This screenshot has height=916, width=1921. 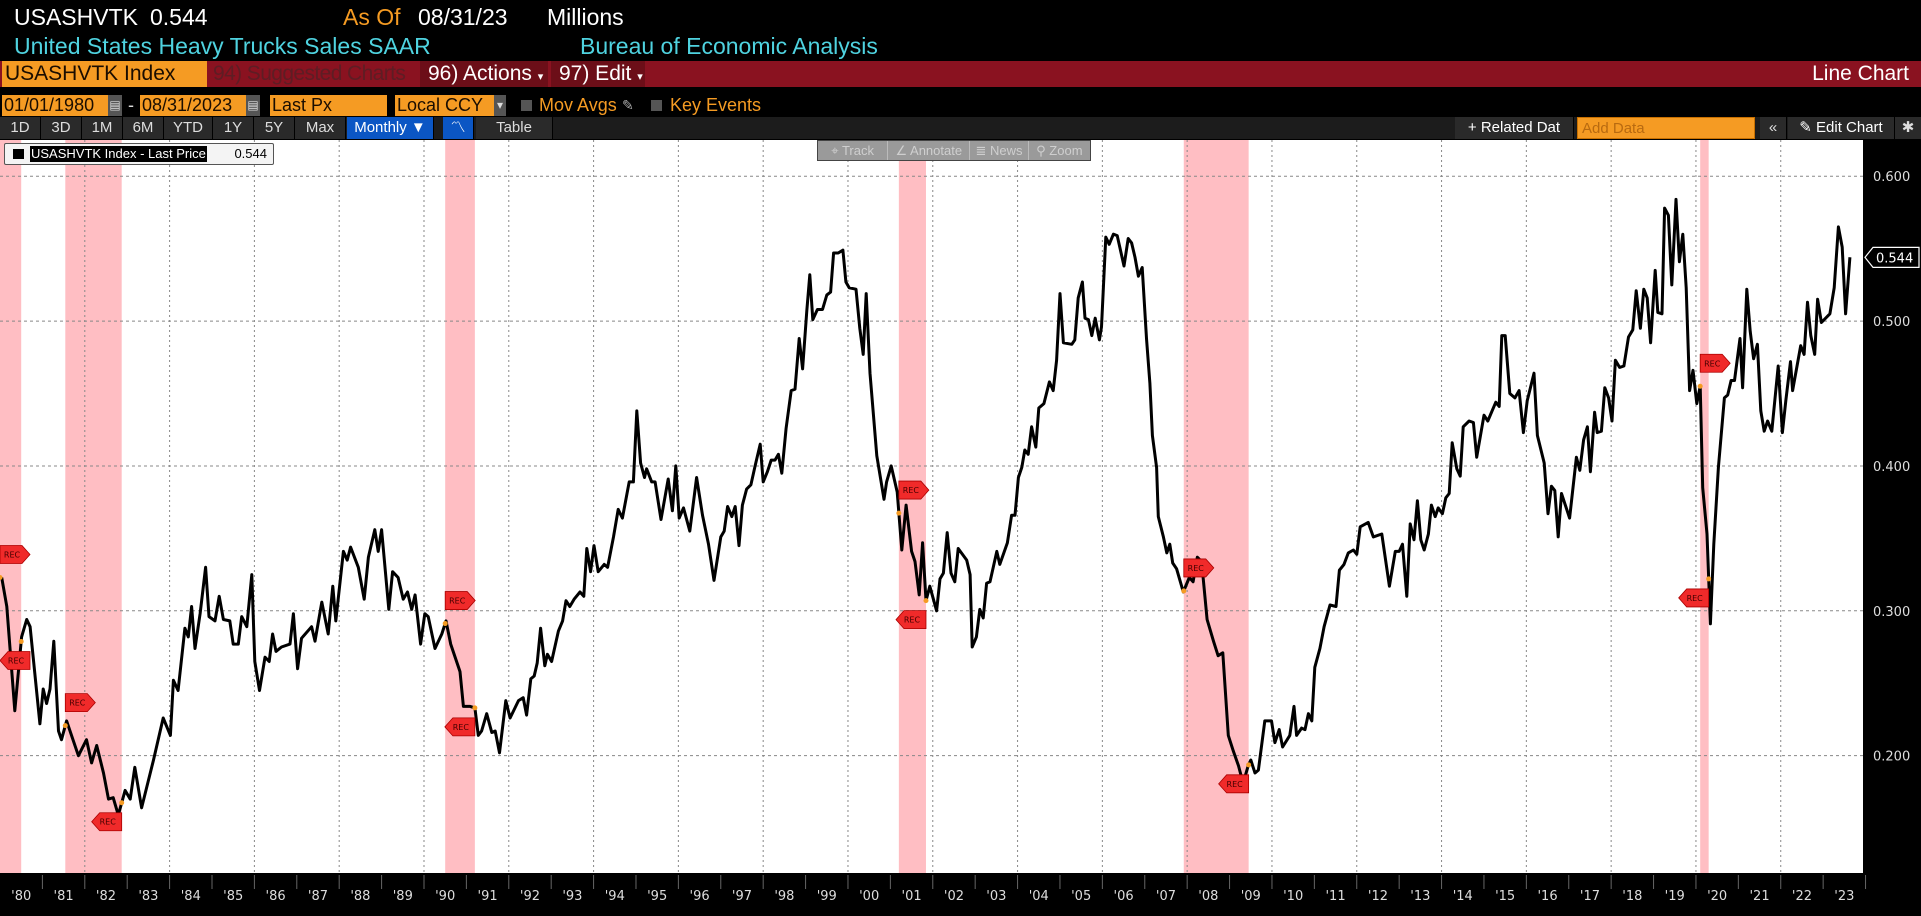 I want to click on gear-icon: ✱, so click(x=1908, y=128).